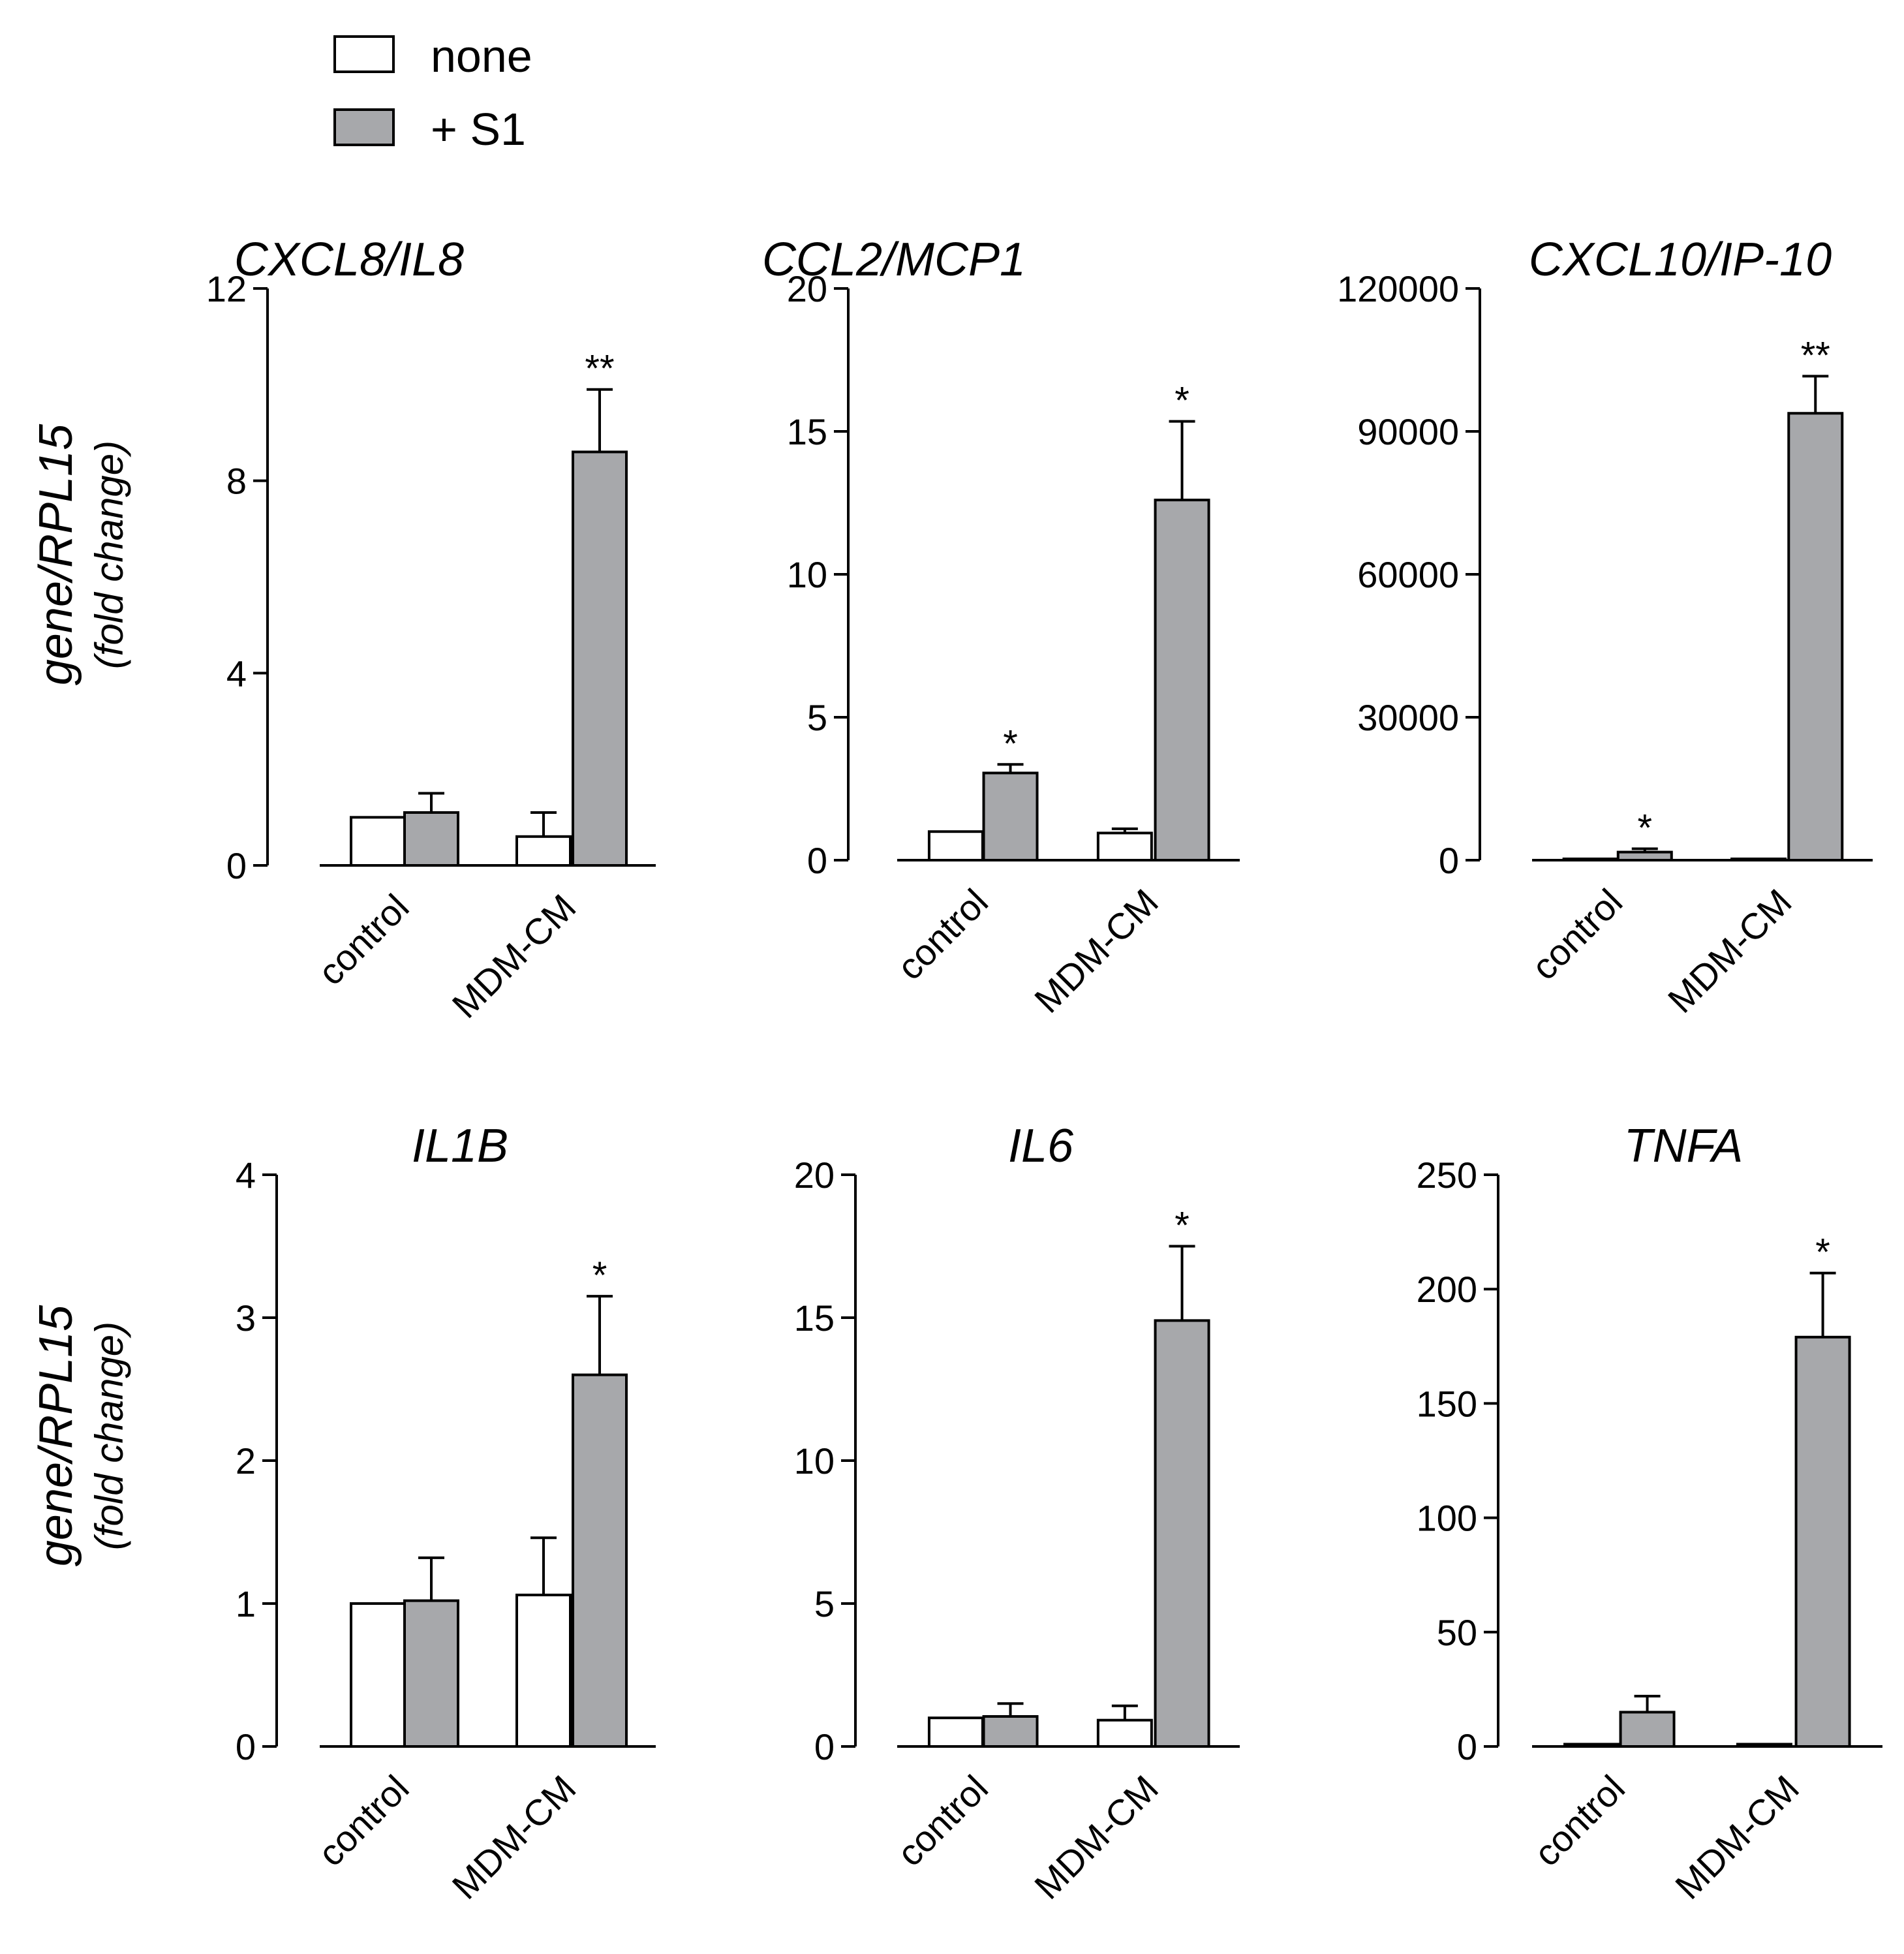  I want to click on y-tick-label: 8, so click(237, 481).